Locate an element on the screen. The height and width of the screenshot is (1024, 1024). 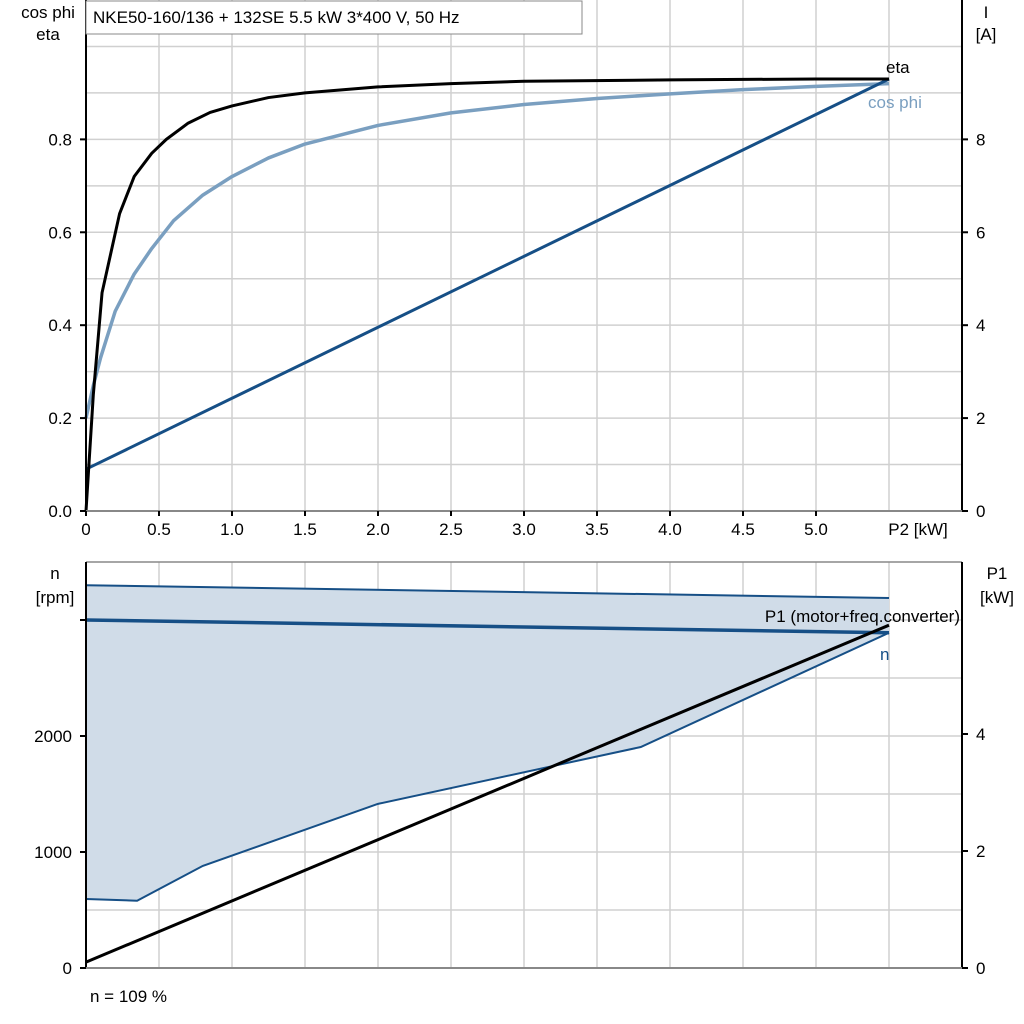
bottom-left-ylabel-2: [rpm] is located at coordinates (55, 597).